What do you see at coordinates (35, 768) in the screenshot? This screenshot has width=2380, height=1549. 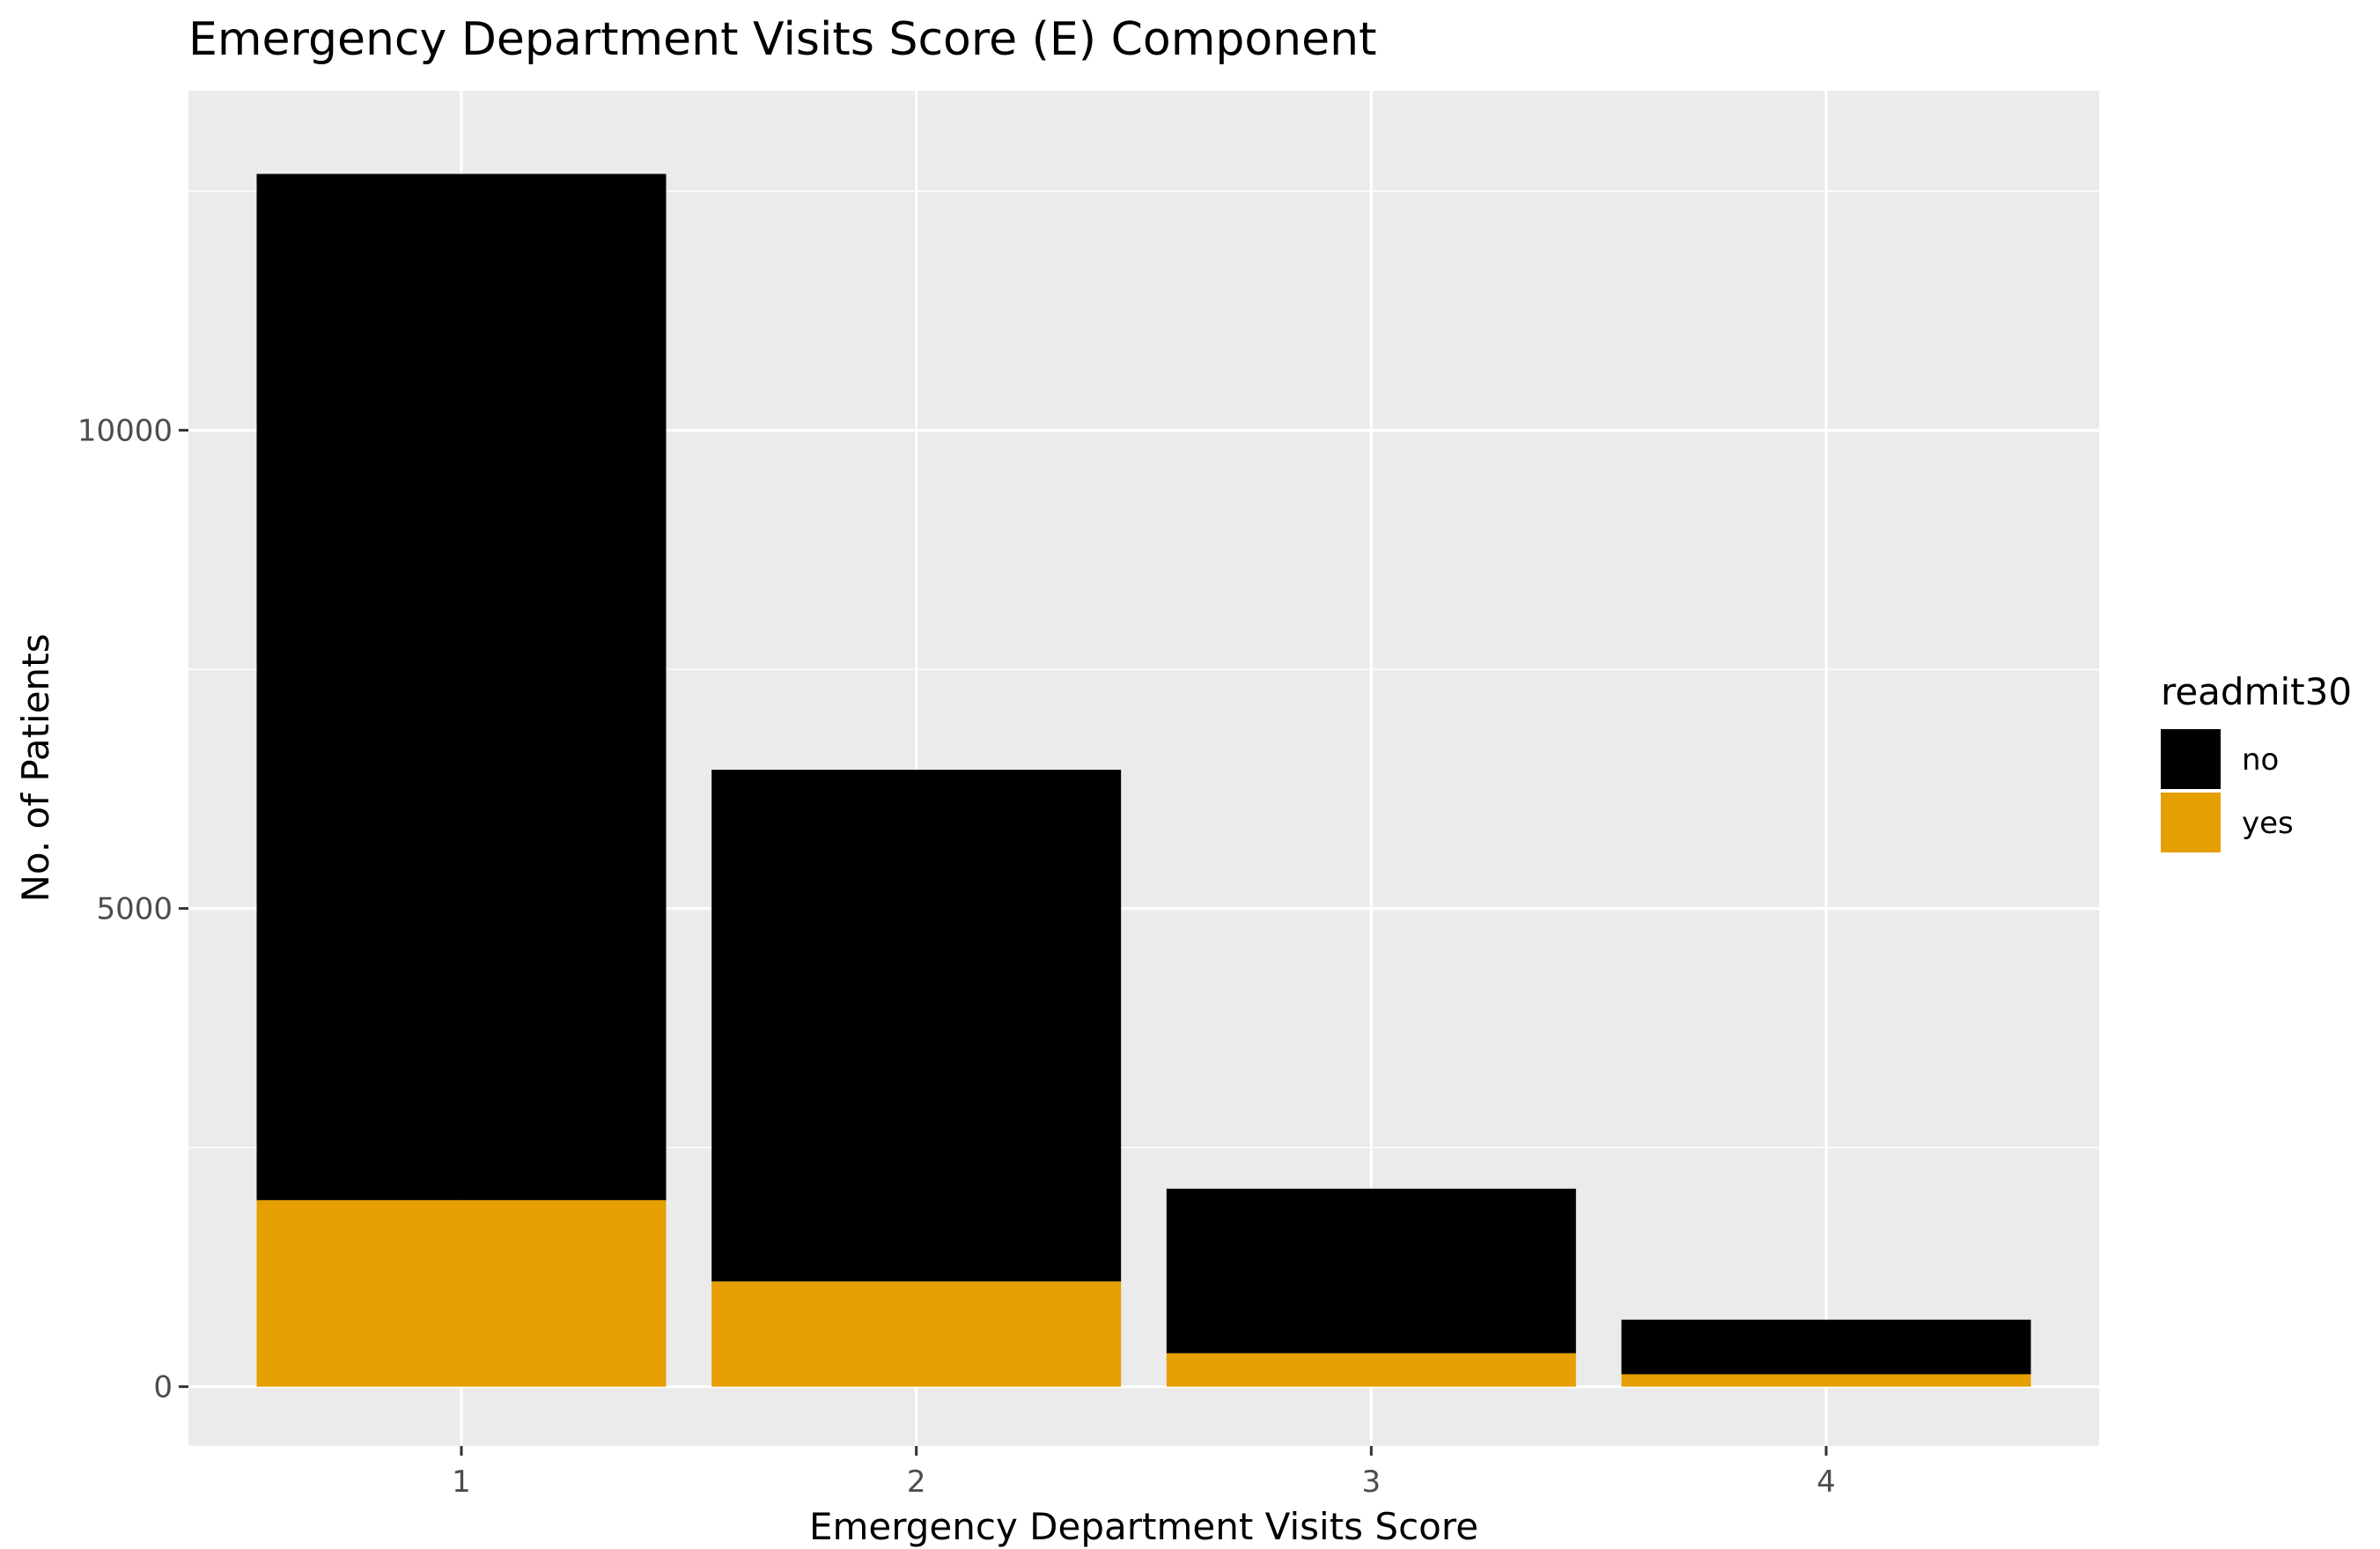 I see `y-axis-title: No. of Patients` at bounding box center [35, 768].